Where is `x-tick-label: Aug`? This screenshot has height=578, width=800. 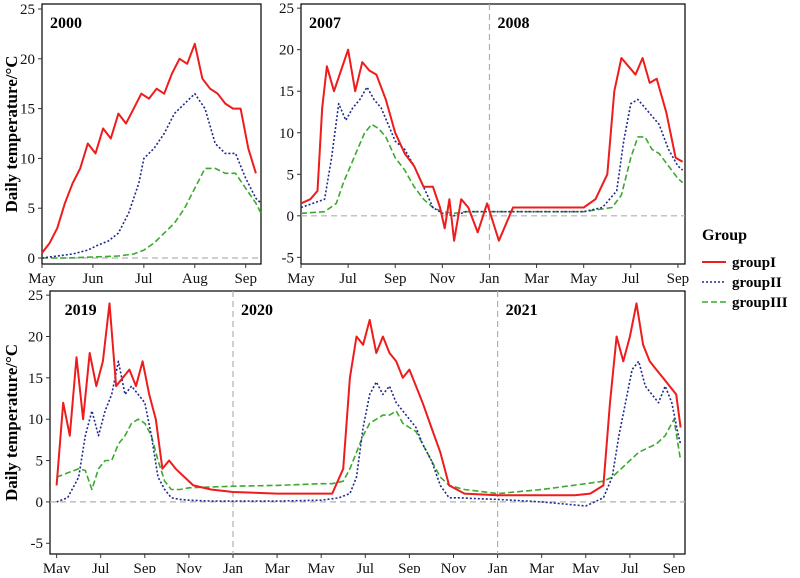 x-tick-label: Aug is located at coordinates (195, 279).